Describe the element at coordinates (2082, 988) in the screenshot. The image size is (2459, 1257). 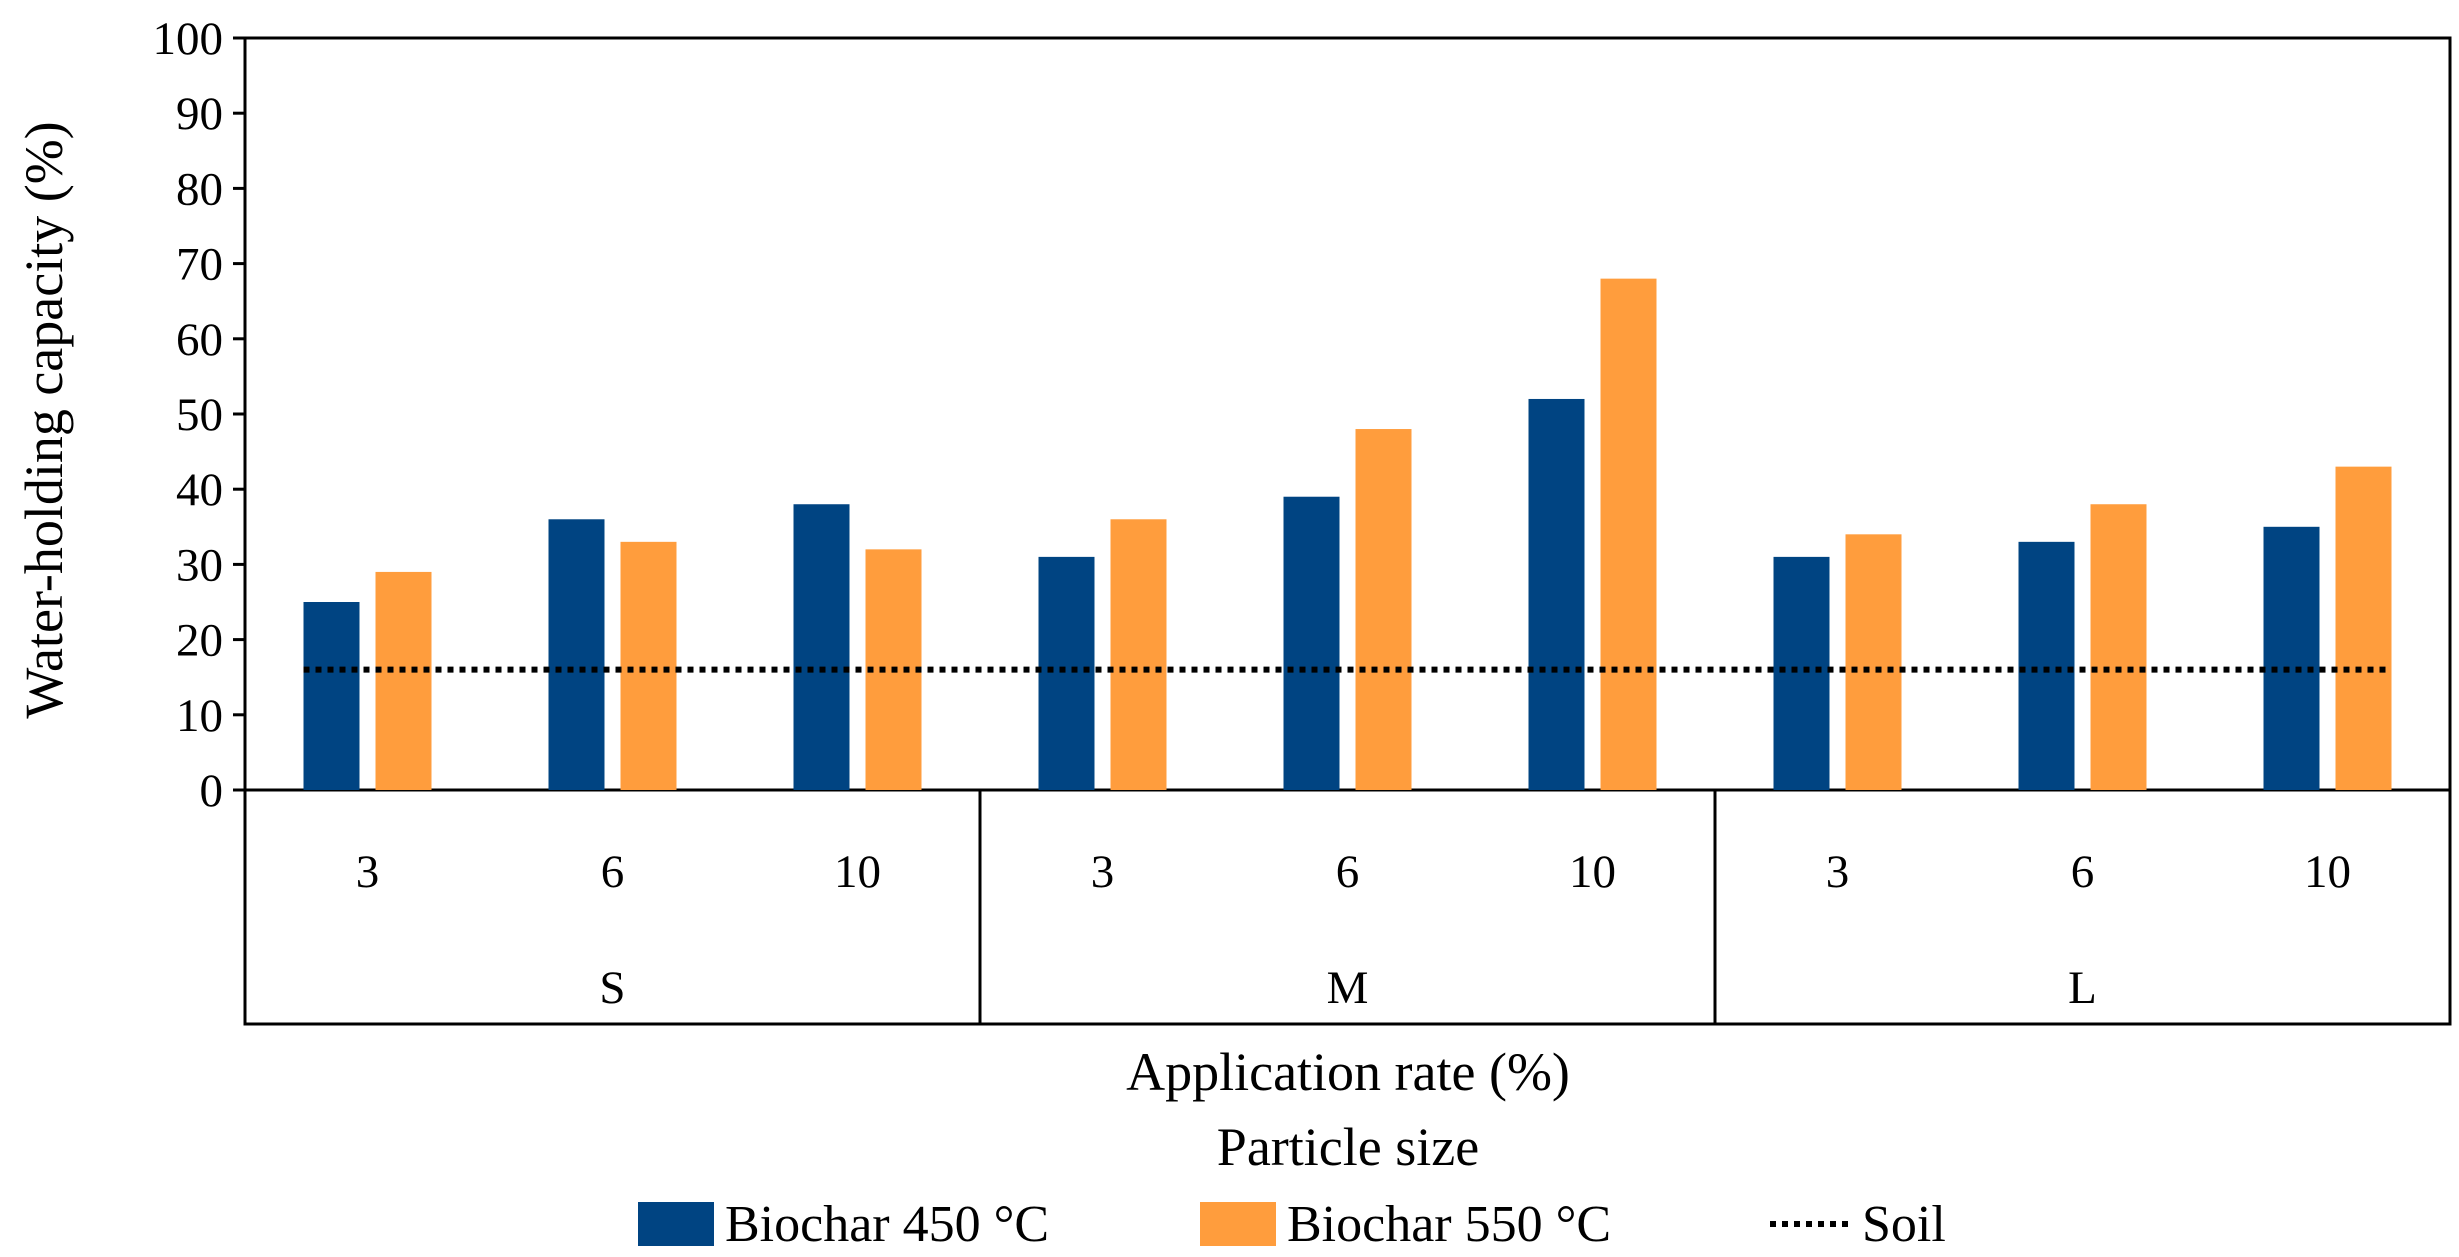
I see `x-group-label: L` at that location.